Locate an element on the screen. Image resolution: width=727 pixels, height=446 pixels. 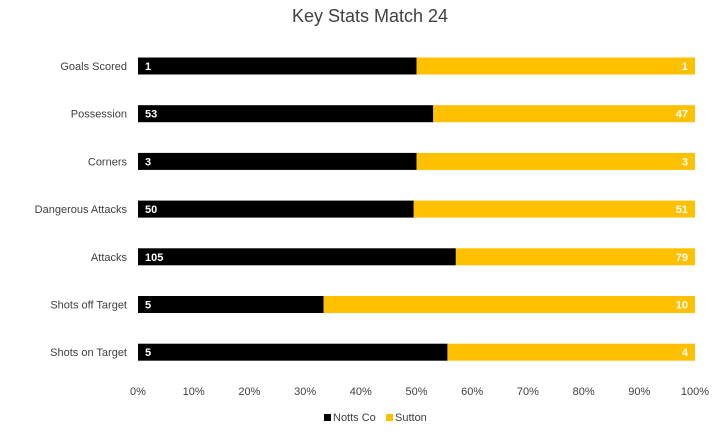
legend-swatch-sutton is located at coordinates (389, 417).